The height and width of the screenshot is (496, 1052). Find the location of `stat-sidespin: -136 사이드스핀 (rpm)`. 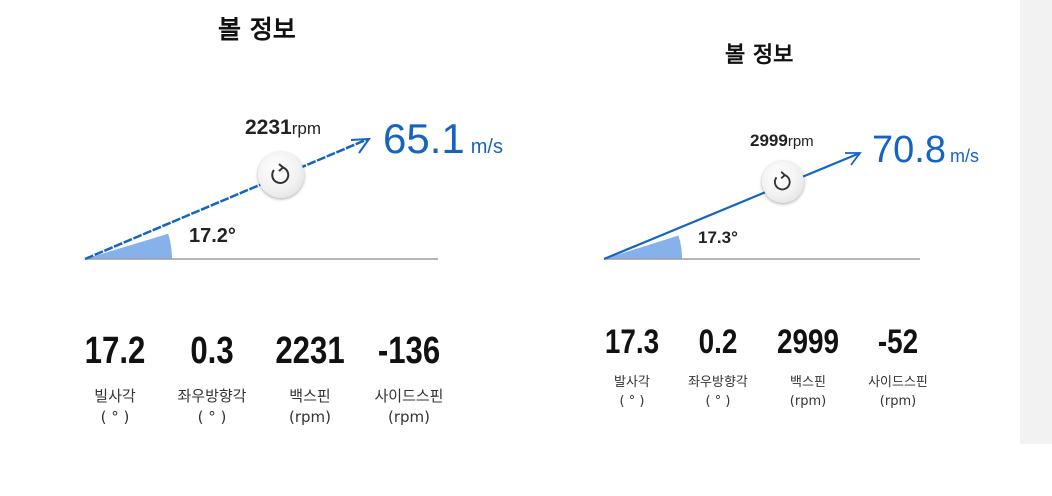

stat-sidespin: -136 사이드스핀 (rpm) is located at coordinates (409, 379).